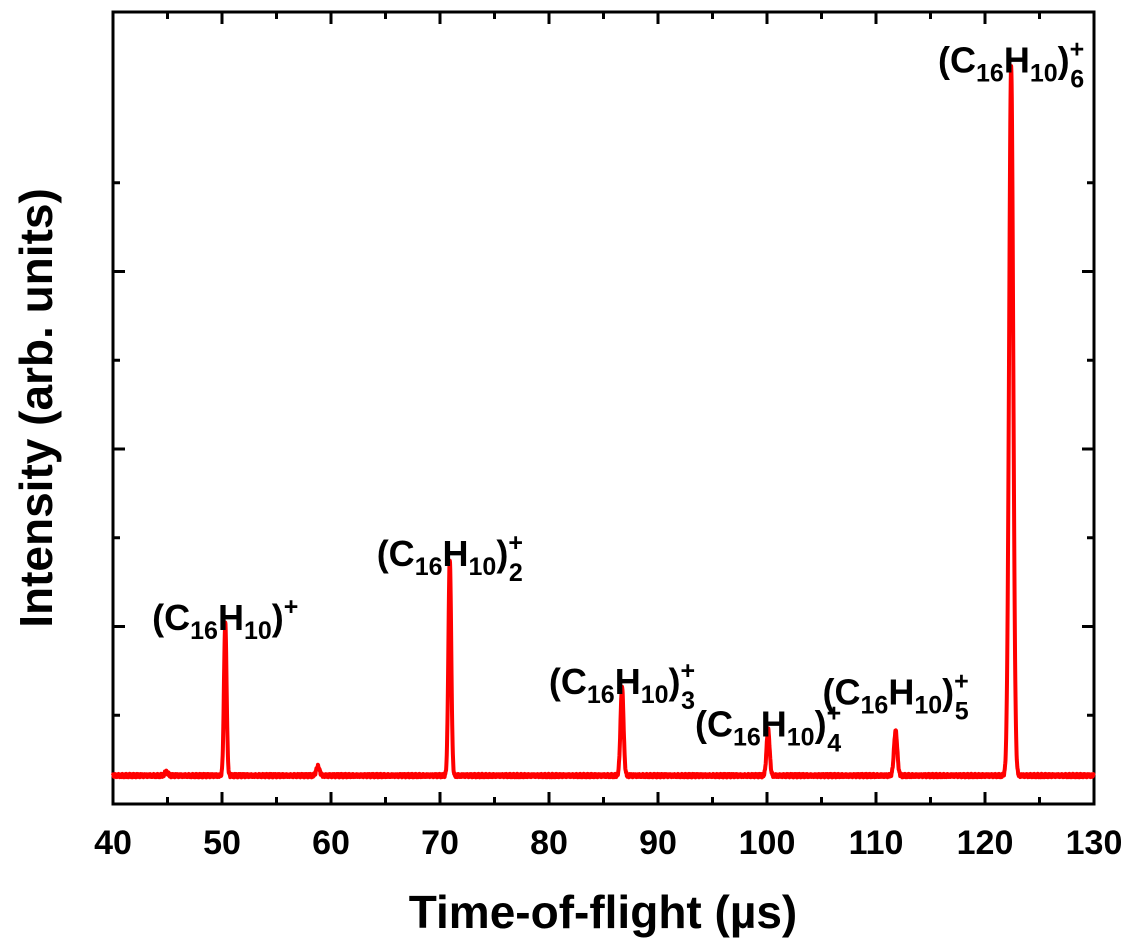  I want to click on peak-label: (C16H10)+ 5, so click(896, 697).